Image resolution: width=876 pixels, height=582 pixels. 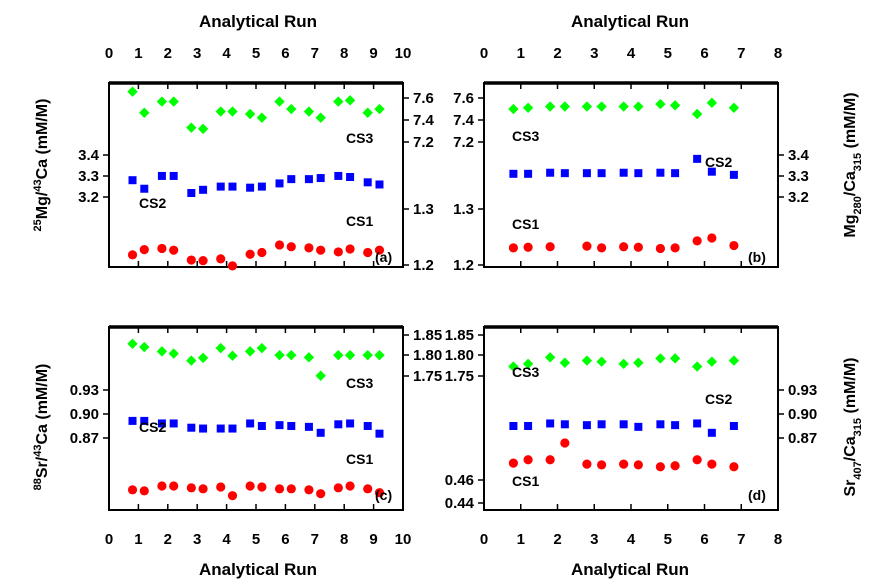 What do you see at coordinates (799, 155) in the screenshot?
I see `y-tick-label-right: 3.4` at bounding box center [799, 155].